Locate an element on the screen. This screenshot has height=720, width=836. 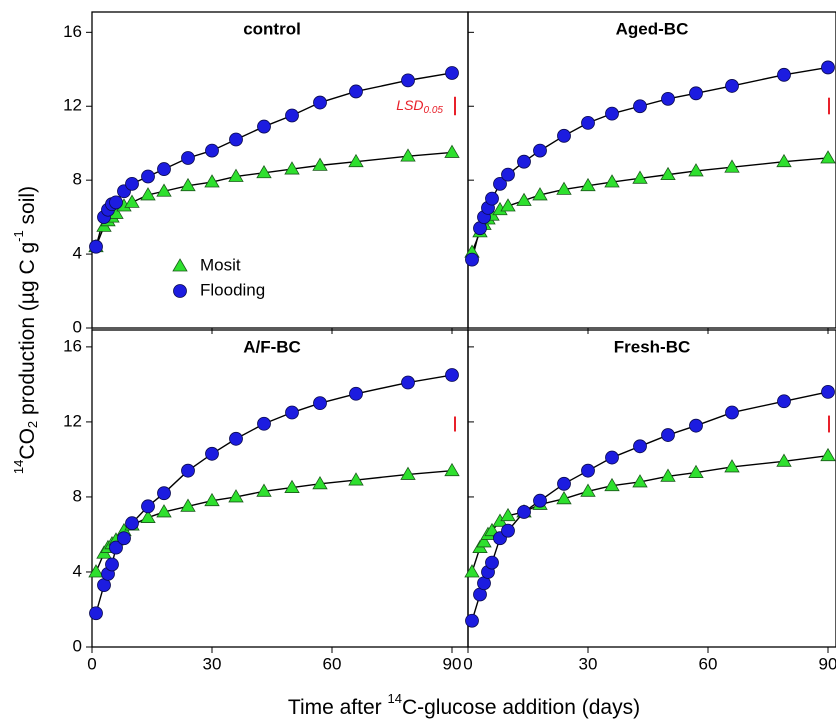
panel-title: A/F-BC is located at coordinates (272, 346).